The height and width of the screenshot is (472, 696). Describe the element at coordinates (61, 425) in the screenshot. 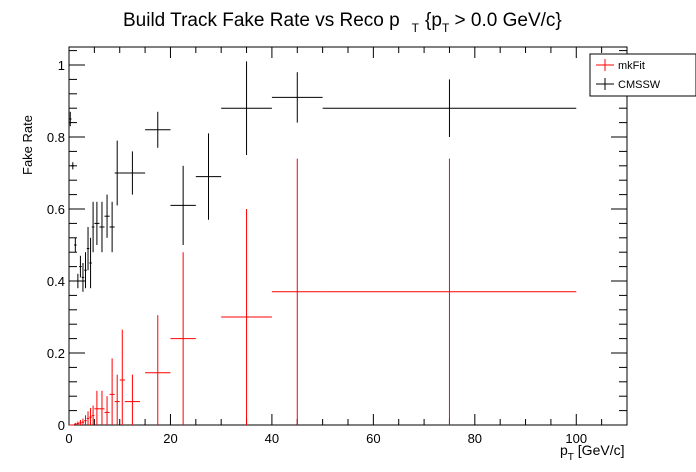

I see `y-tick-label: 0` at that location.